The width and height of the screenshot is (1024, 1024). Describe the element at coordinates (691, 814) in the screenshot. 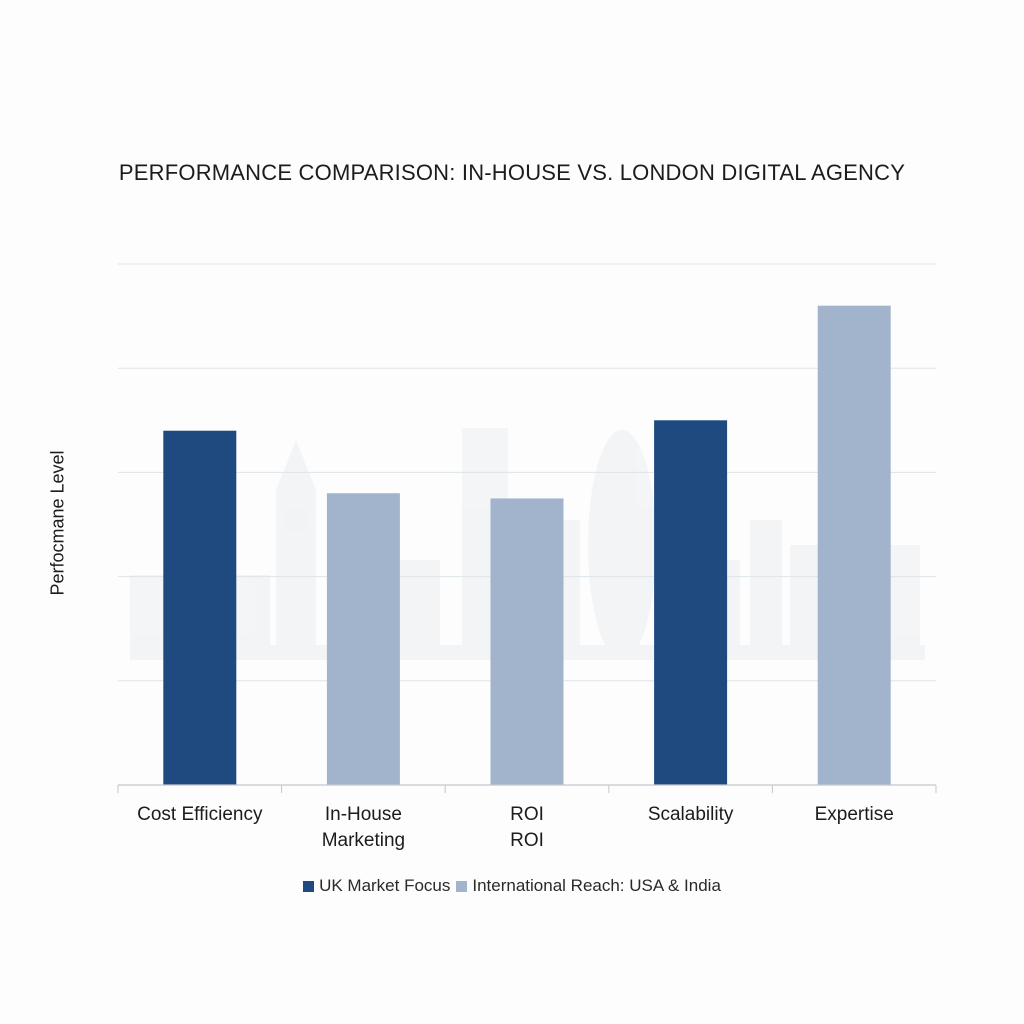

I see `x-tick-label: Scalability` at that location.